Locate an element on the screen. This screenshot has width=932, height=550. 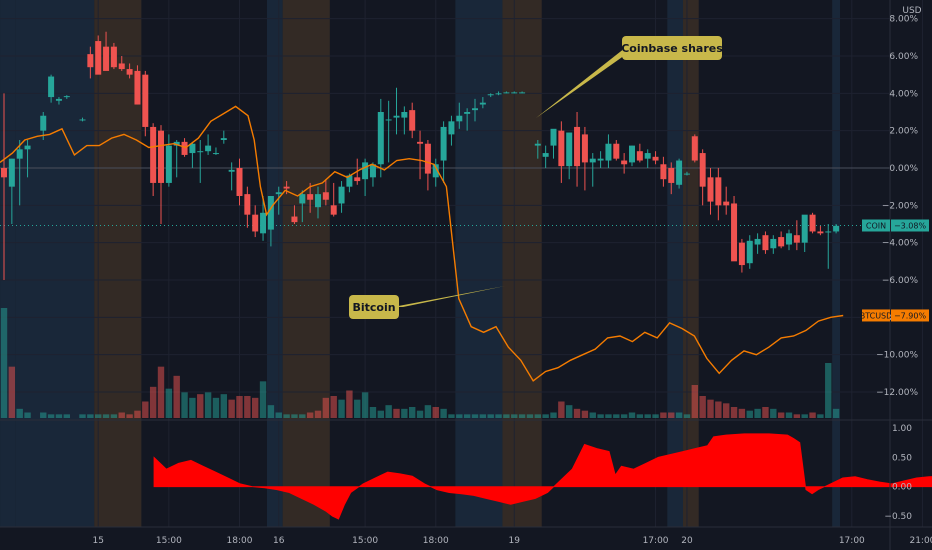
time-tick-label: 16 is located at coordinates (279, 541).